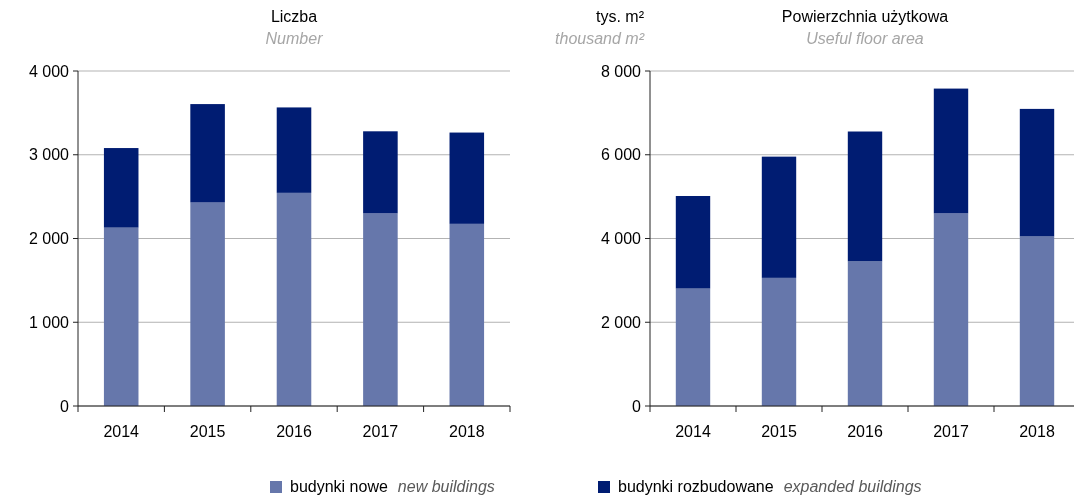 Image resolution: width=1082 pixels, height=498 pixels. I want to click on chart-title: Powierzchnia użytkowa, so click(865, 16).